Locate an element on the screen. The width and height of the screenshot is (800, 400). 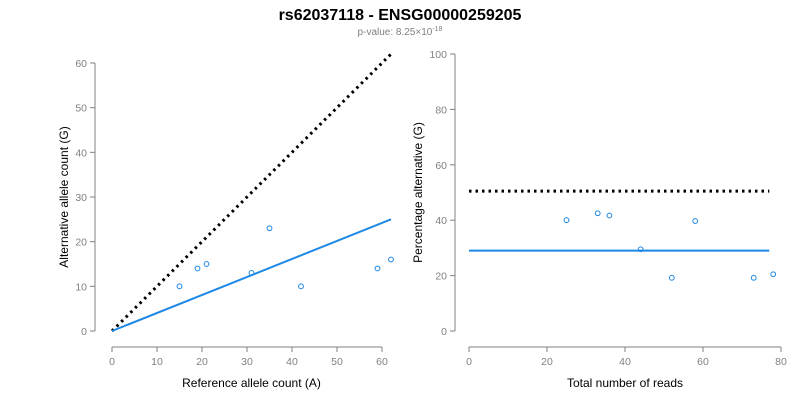
pvalue-text: p-value: 8.25×10 is located at coordinates (395, 32).